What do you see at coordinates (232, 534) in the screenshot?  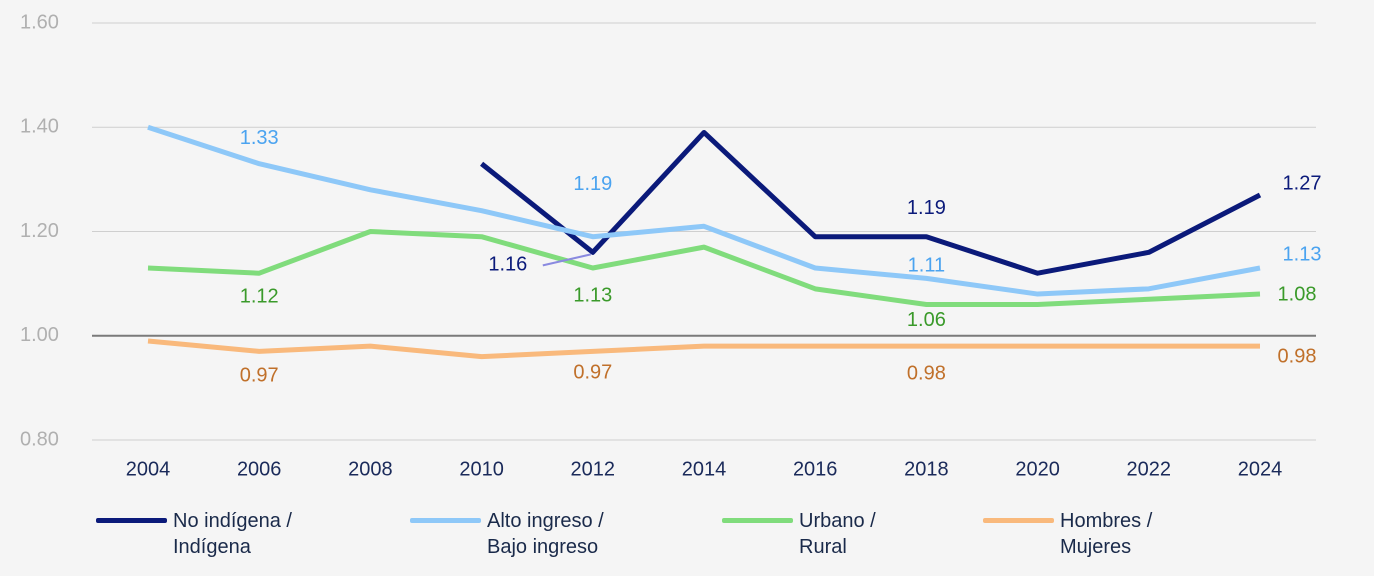 I see `legend-label: No indígena / Indígena` at bounding box center [232, 534].